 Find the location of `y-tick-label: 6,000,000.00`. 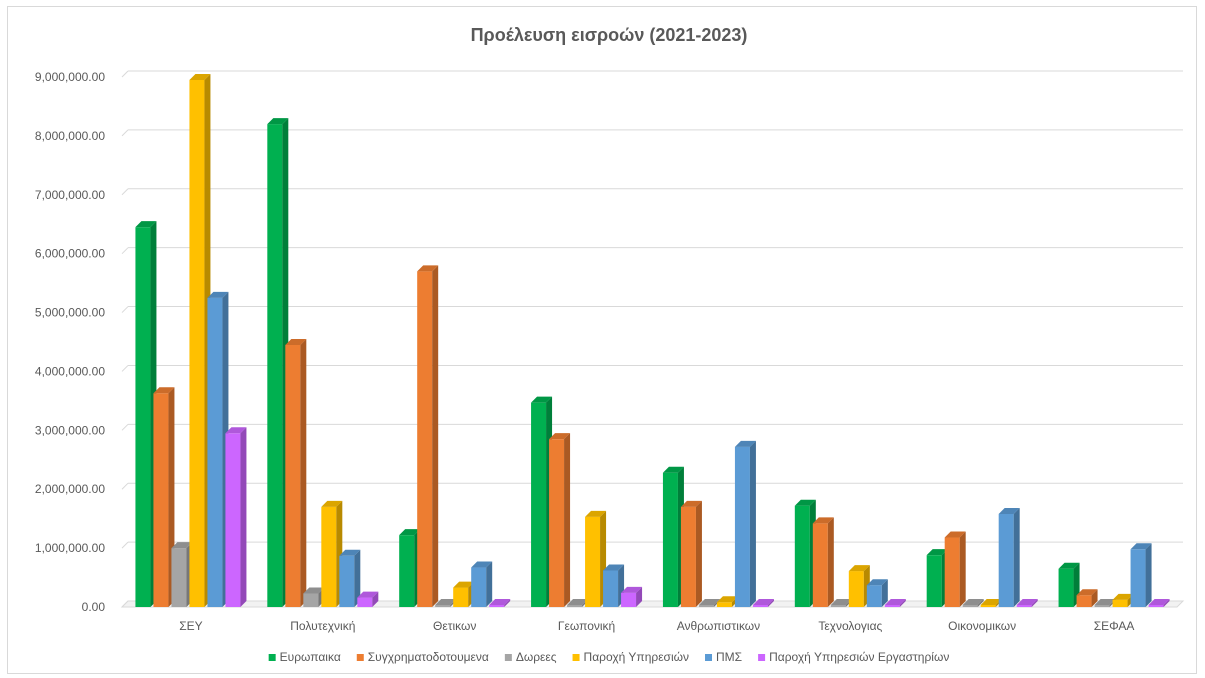

y-tick-label: 6,000,000.00 is located at coordinates (70, 254).